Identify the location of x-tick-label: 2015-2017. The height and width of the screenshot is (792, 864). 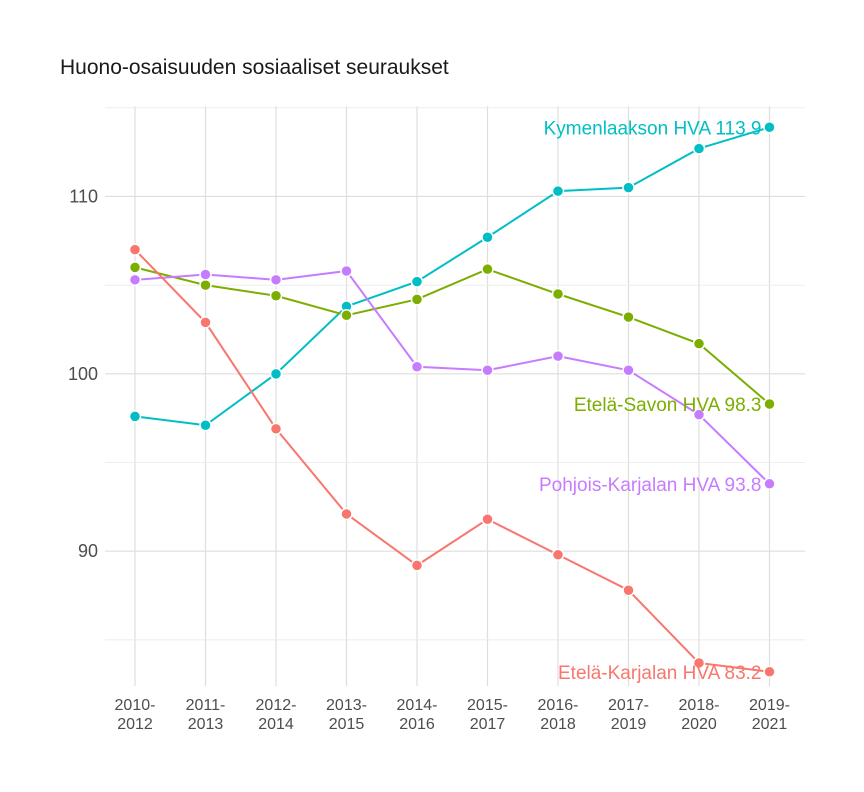
(487, 715).